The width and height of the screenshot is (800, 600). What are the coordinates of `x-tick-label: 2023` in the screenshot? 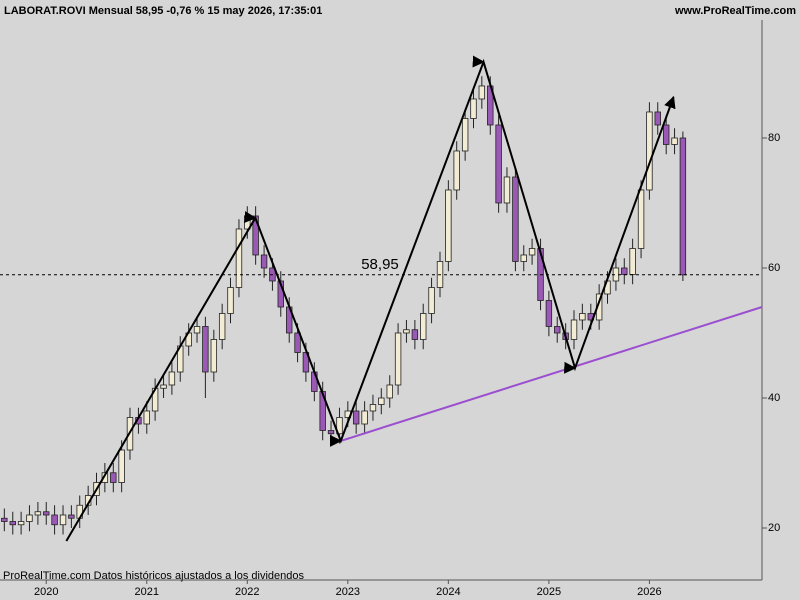 It's located at (348, 592).